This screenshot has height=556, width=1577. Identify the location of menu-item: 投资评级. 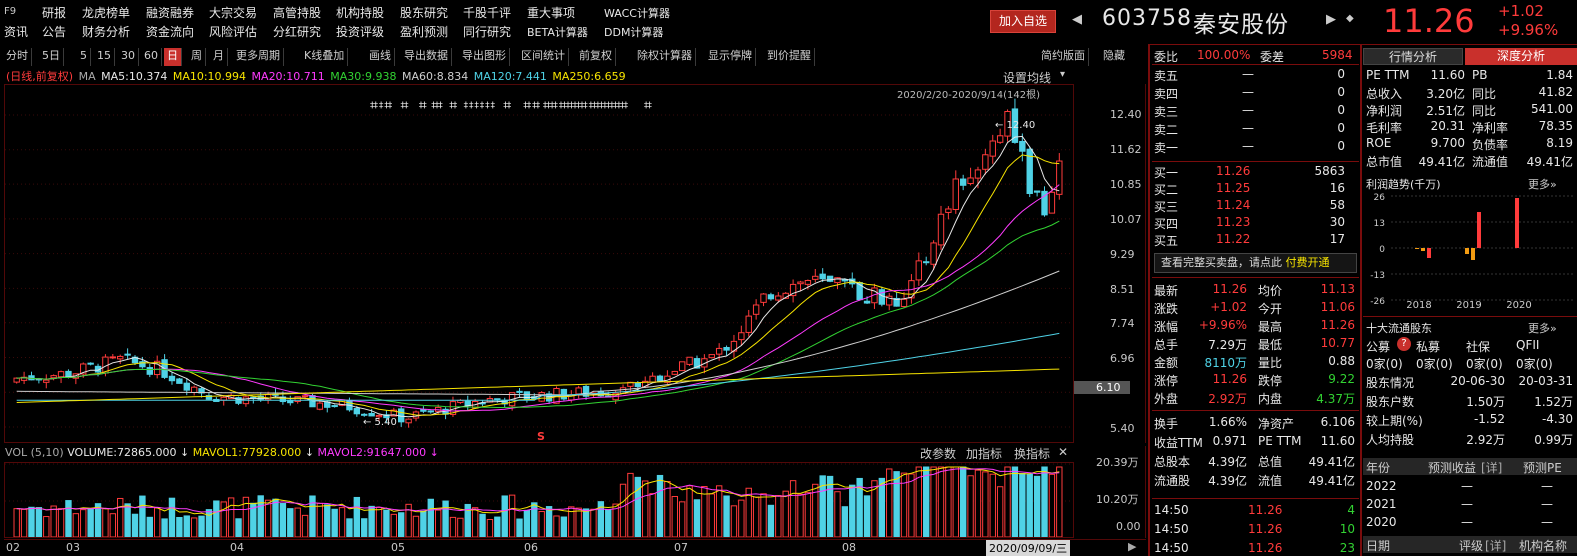
(360, 32).